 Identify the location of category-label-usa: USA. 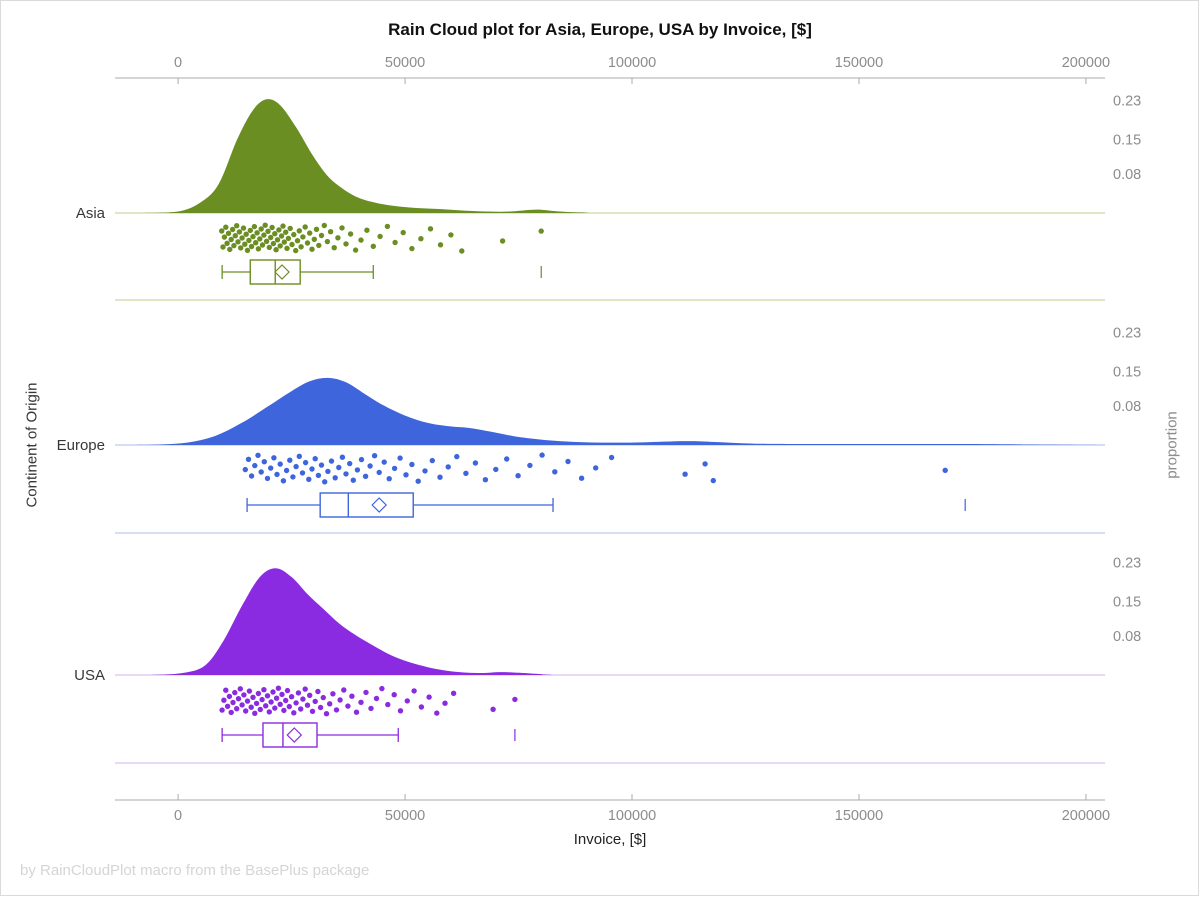
(89, 675).